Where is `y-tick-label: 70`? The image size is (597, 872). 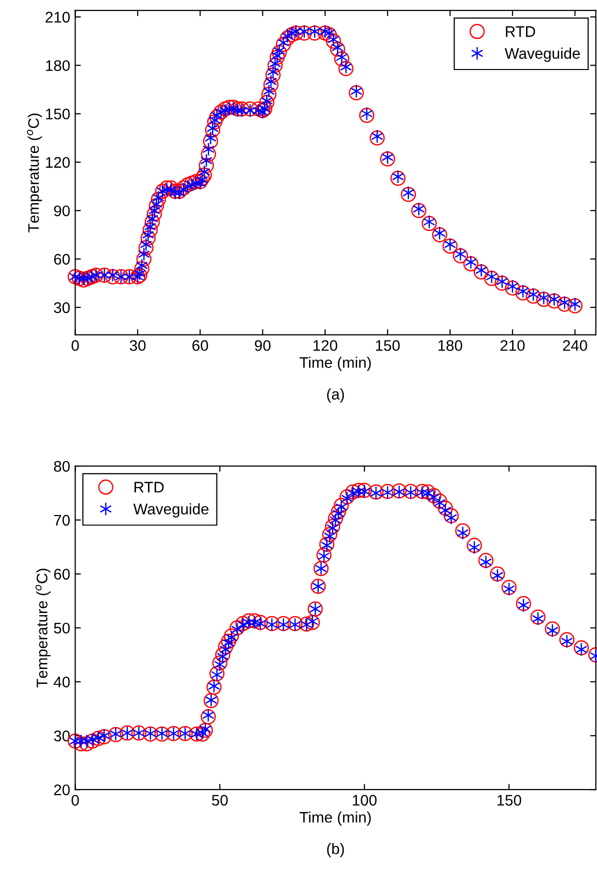
y-tick-label: 70 is located at coordinates (62, 520).